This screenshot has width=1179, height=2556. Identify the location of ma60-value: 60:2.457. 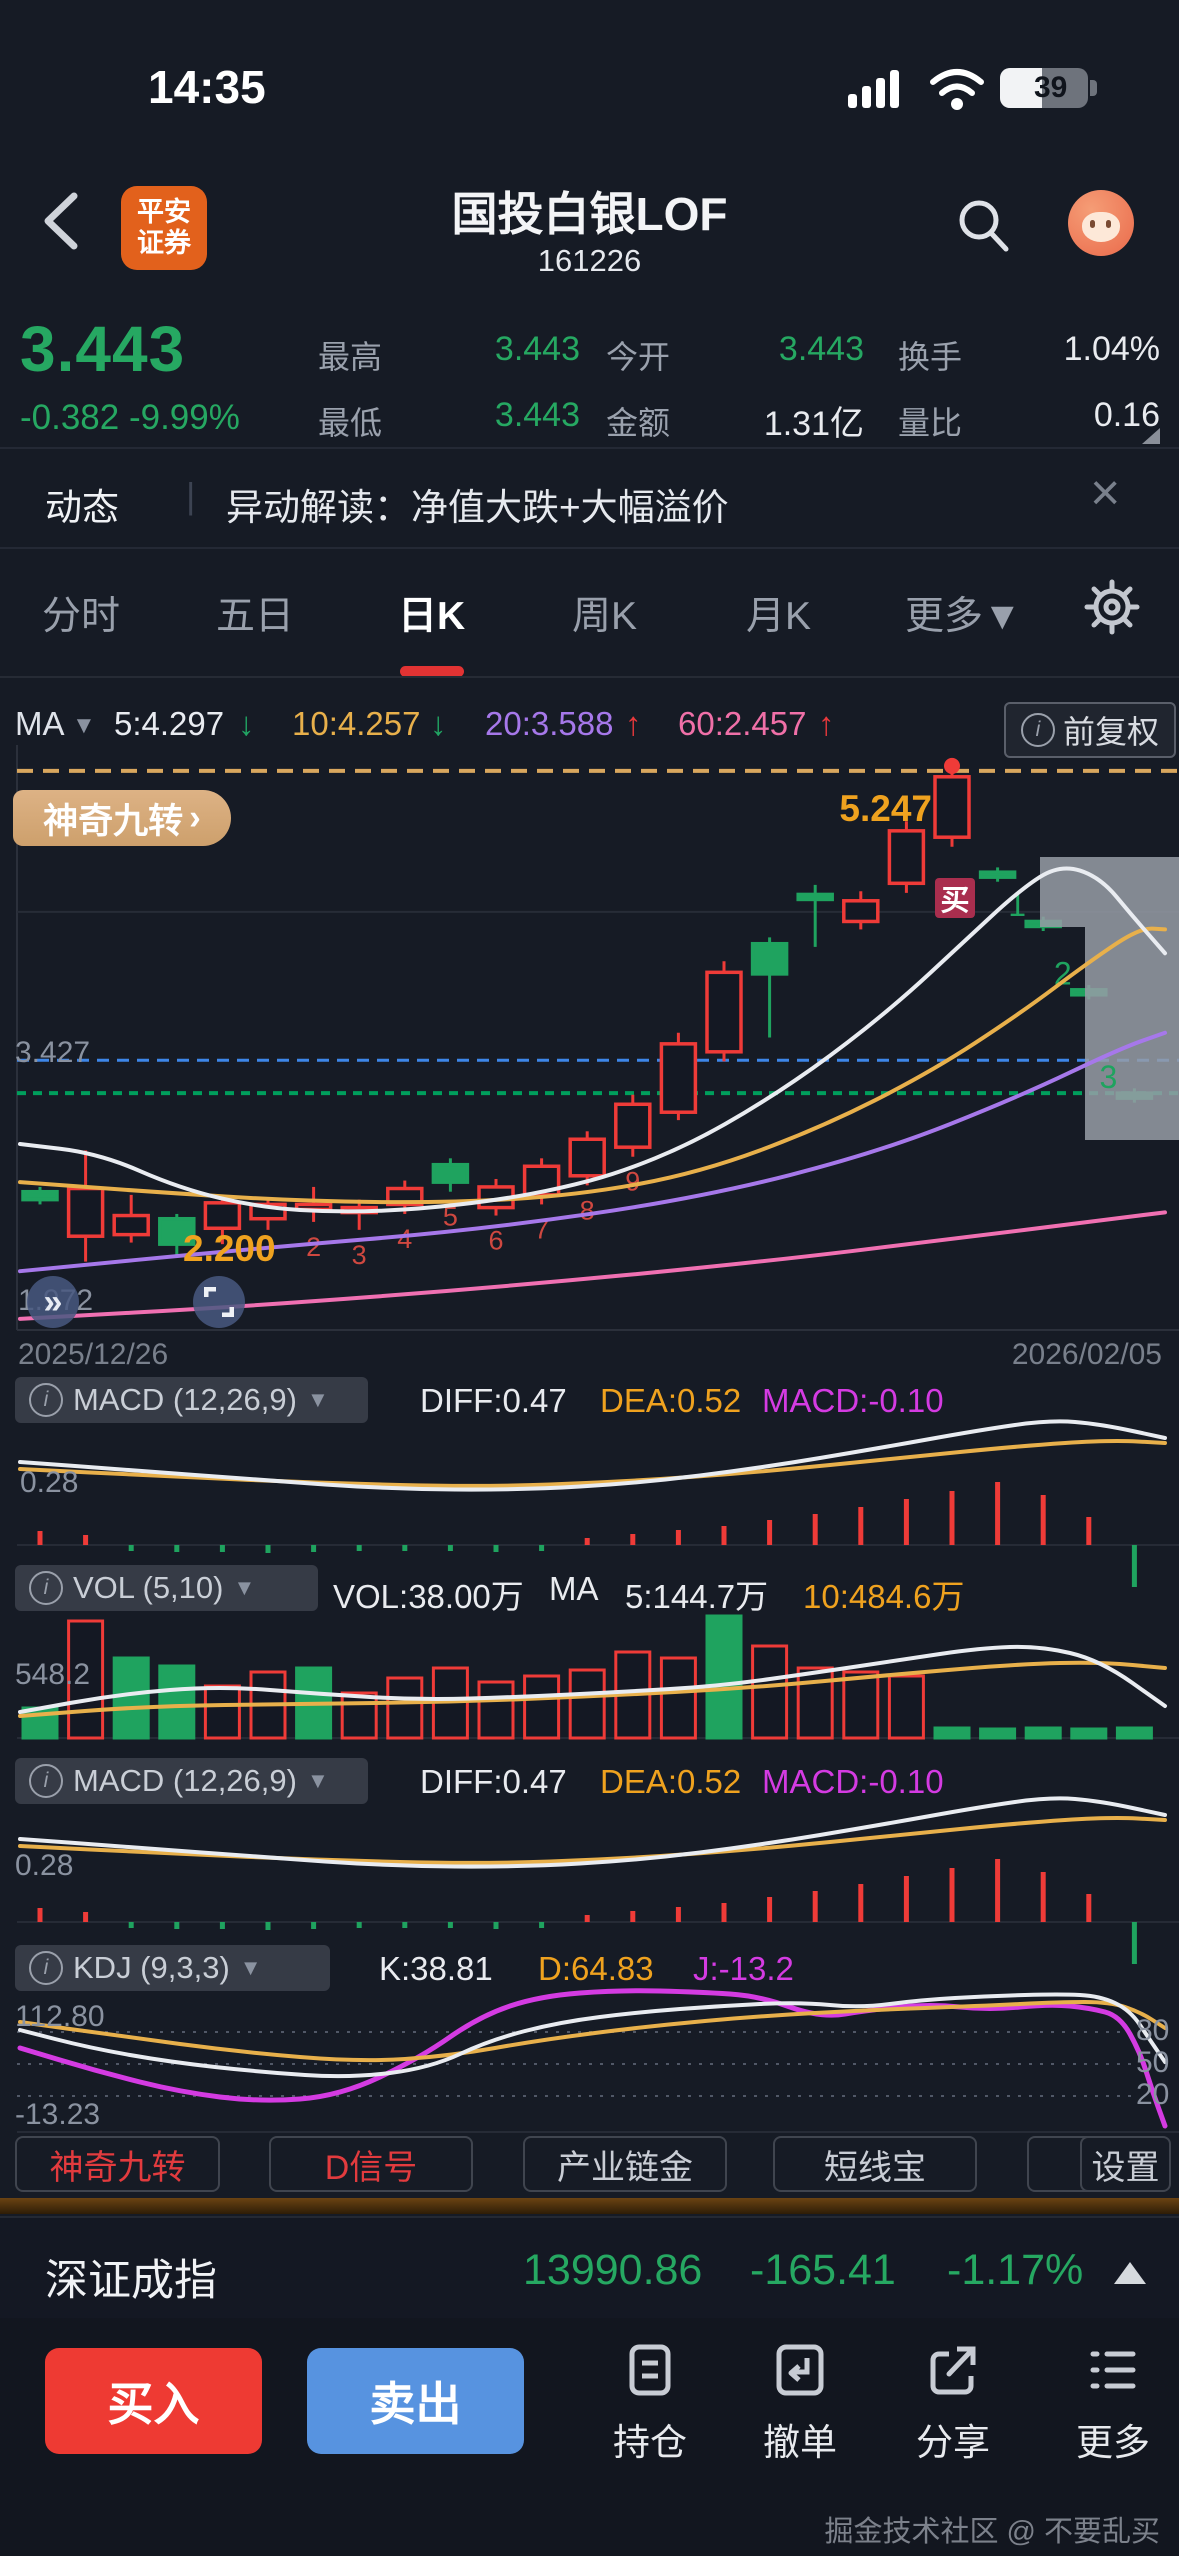
(742, 723).